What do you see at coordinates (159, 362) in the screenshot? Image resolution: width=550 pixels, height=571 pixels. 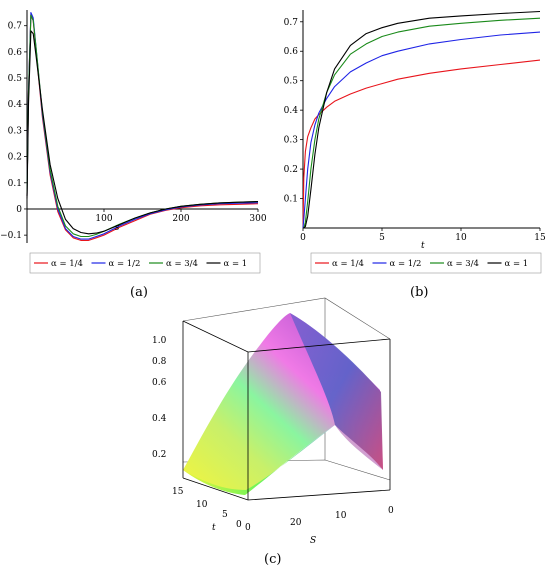 I see `z-tick-0-8: 0.8` at bounding box center [159, 362].